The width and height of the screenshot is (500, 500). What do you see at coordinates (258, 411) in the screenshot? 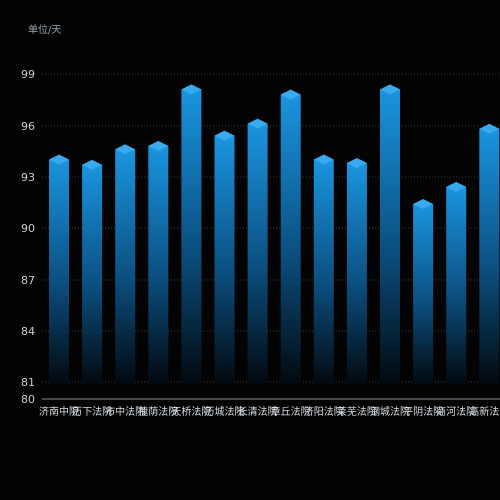
I see `x-tick-label: 长清法院` at bounding box center [258, 411].